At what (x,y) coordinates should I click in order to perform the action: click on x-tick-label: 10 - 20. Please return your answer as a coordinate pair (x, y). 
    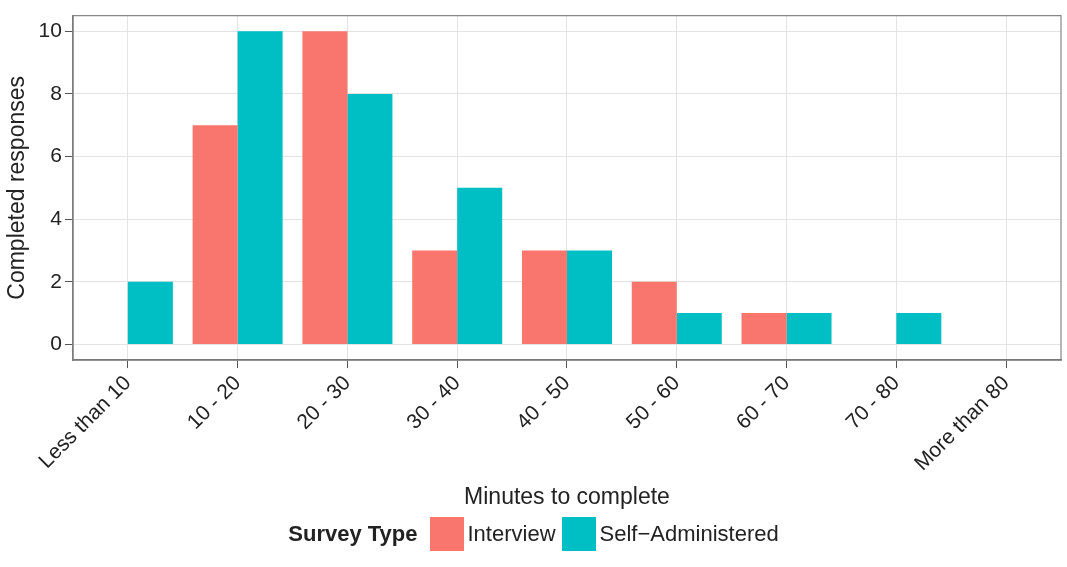
    Looking at the image, I should click on (213, 402).